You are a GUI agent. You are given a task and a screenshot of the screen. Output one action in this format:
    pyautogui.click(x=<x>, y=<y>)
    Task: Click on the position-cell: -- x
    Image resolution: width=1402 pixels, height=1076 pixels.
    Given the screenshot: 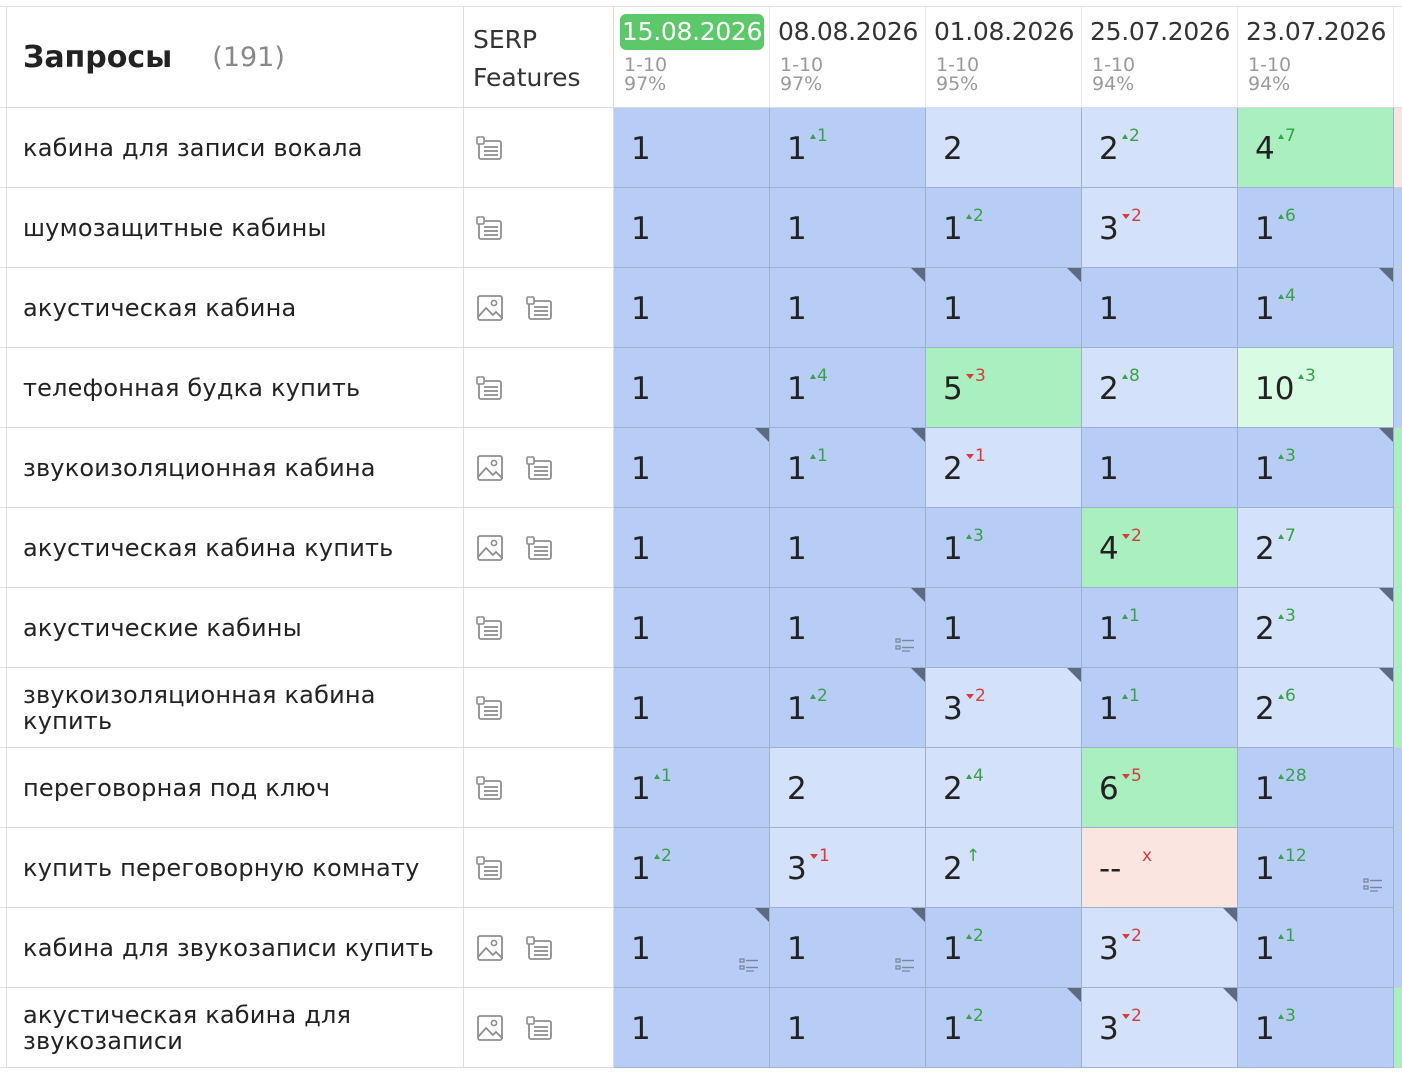 What is the action you would take?
    pyautogui.click(x=1160, y=868)
    